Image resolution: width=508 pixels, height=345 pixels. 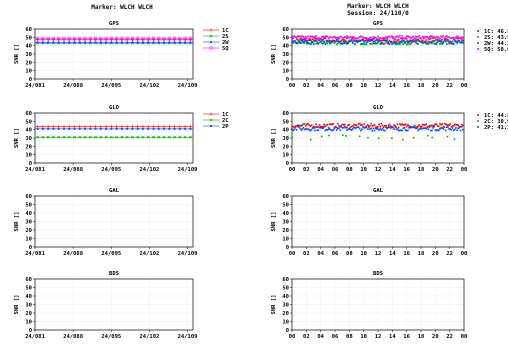 I want to click on y-tick-label: 60, so click(x=285, y=197).